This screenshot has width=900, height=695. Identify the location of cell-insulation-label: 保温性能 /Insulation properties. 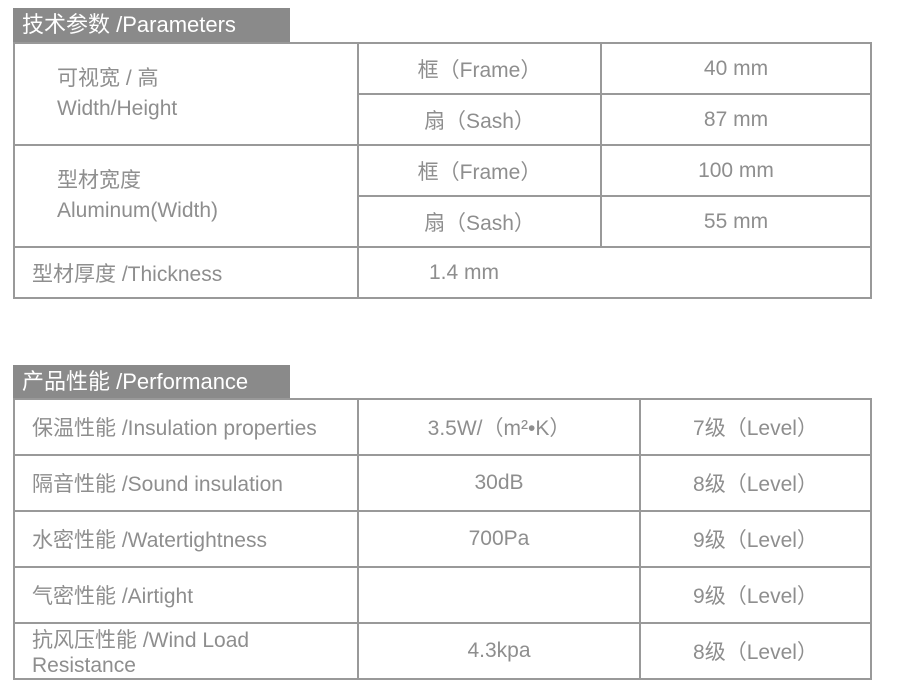
(186, 427).